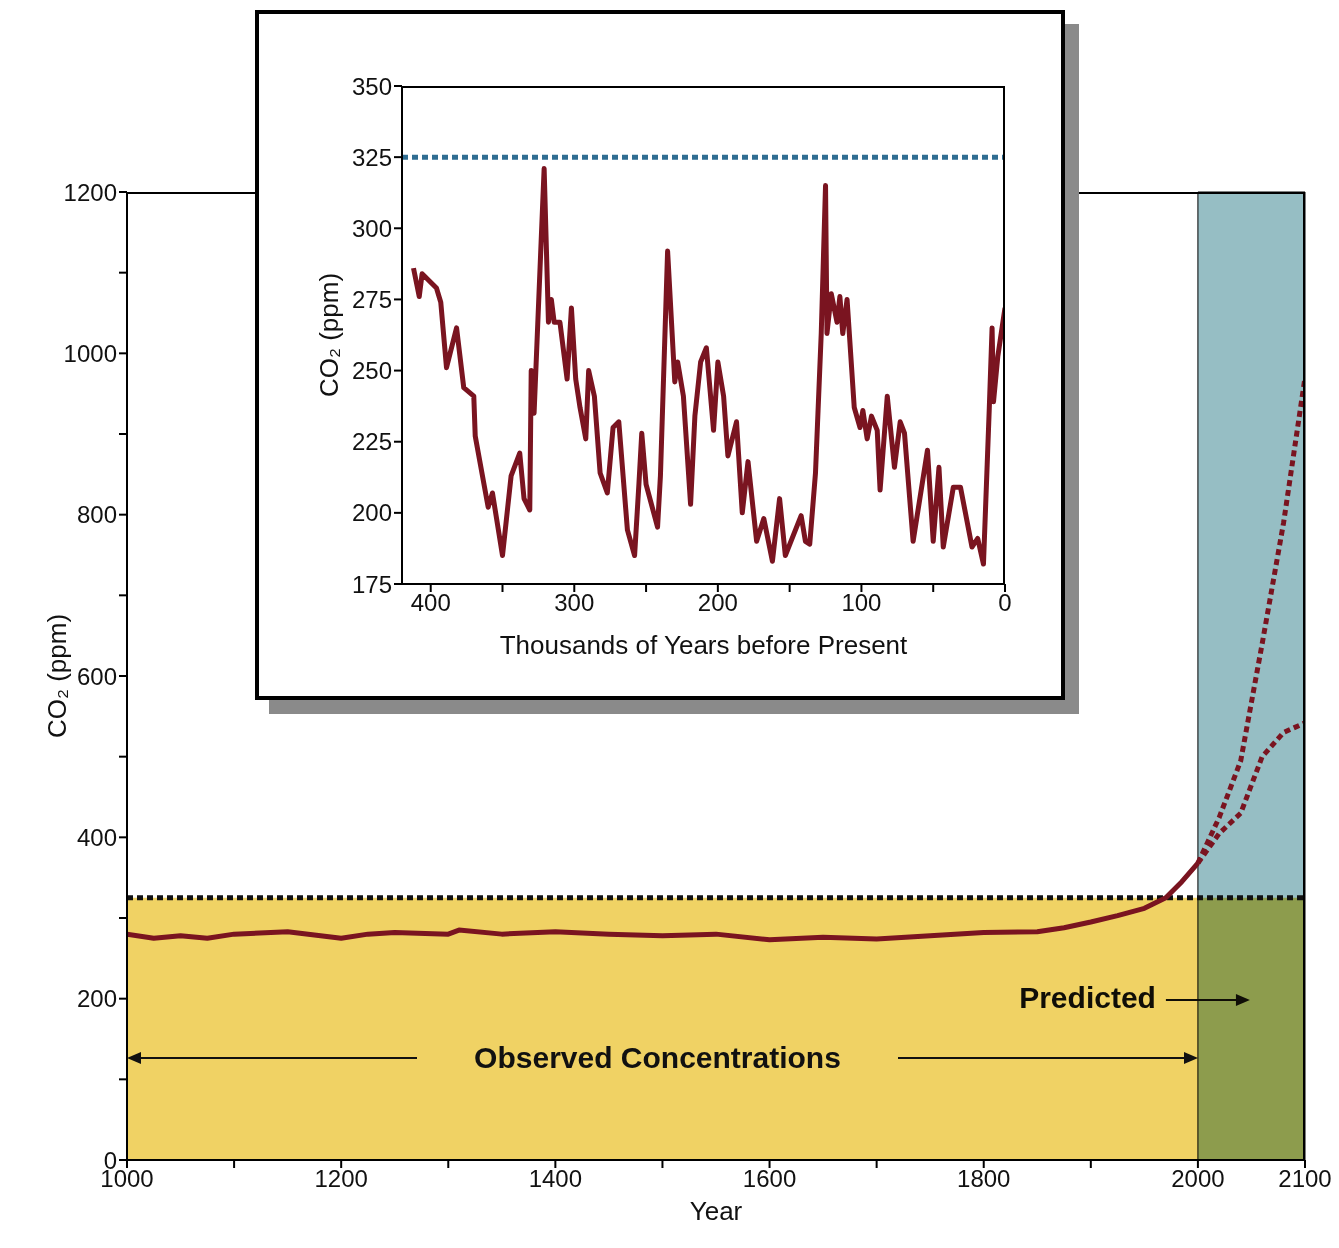 This screenshot has width=1339, height=1248. What do you see at coordinates (574, 603) in the screenshot?
I see `x-tick-label: 300` at bounding box center [574, 603].